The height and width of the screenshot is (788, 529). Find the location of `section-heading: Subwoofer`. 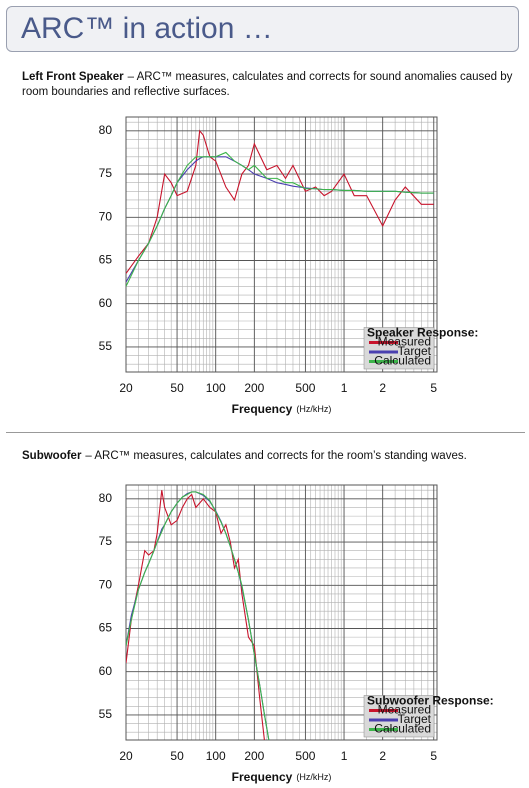

section-heading: Subwoofer is located at coordinates (52, 456).